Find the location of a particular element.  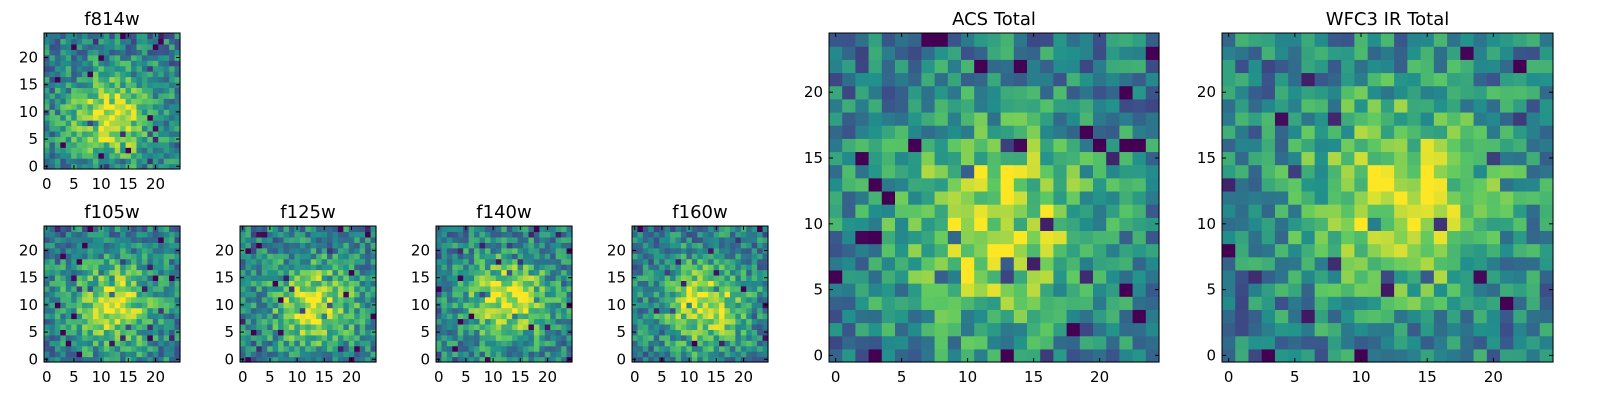

y-tick-label: 5 is located at coordinates (229, 332).